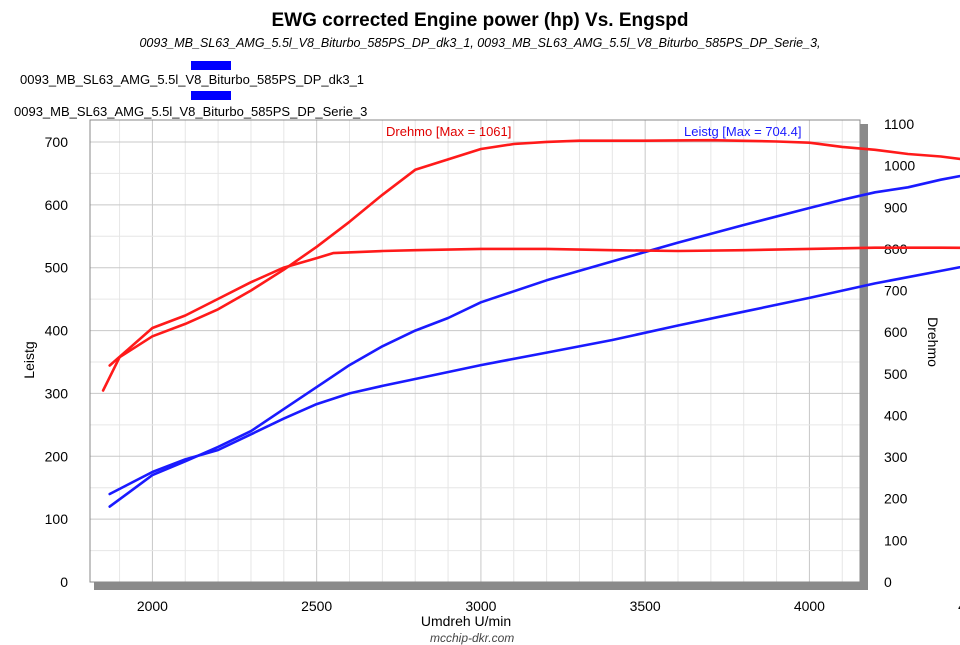 The height and width of the screenshot is (645, 960). Describe the element at coordinates (152, 606) in the screenshot. I see `x-tick-label: 2000` at that location.